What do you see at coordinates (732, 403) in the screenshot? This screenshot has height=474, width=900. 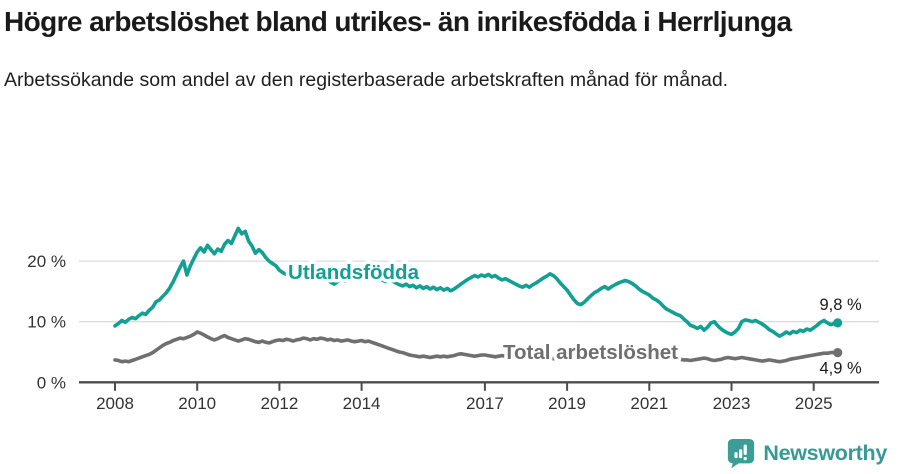 I see `x-tick-label: 2023` at bounding box center [732, 403].